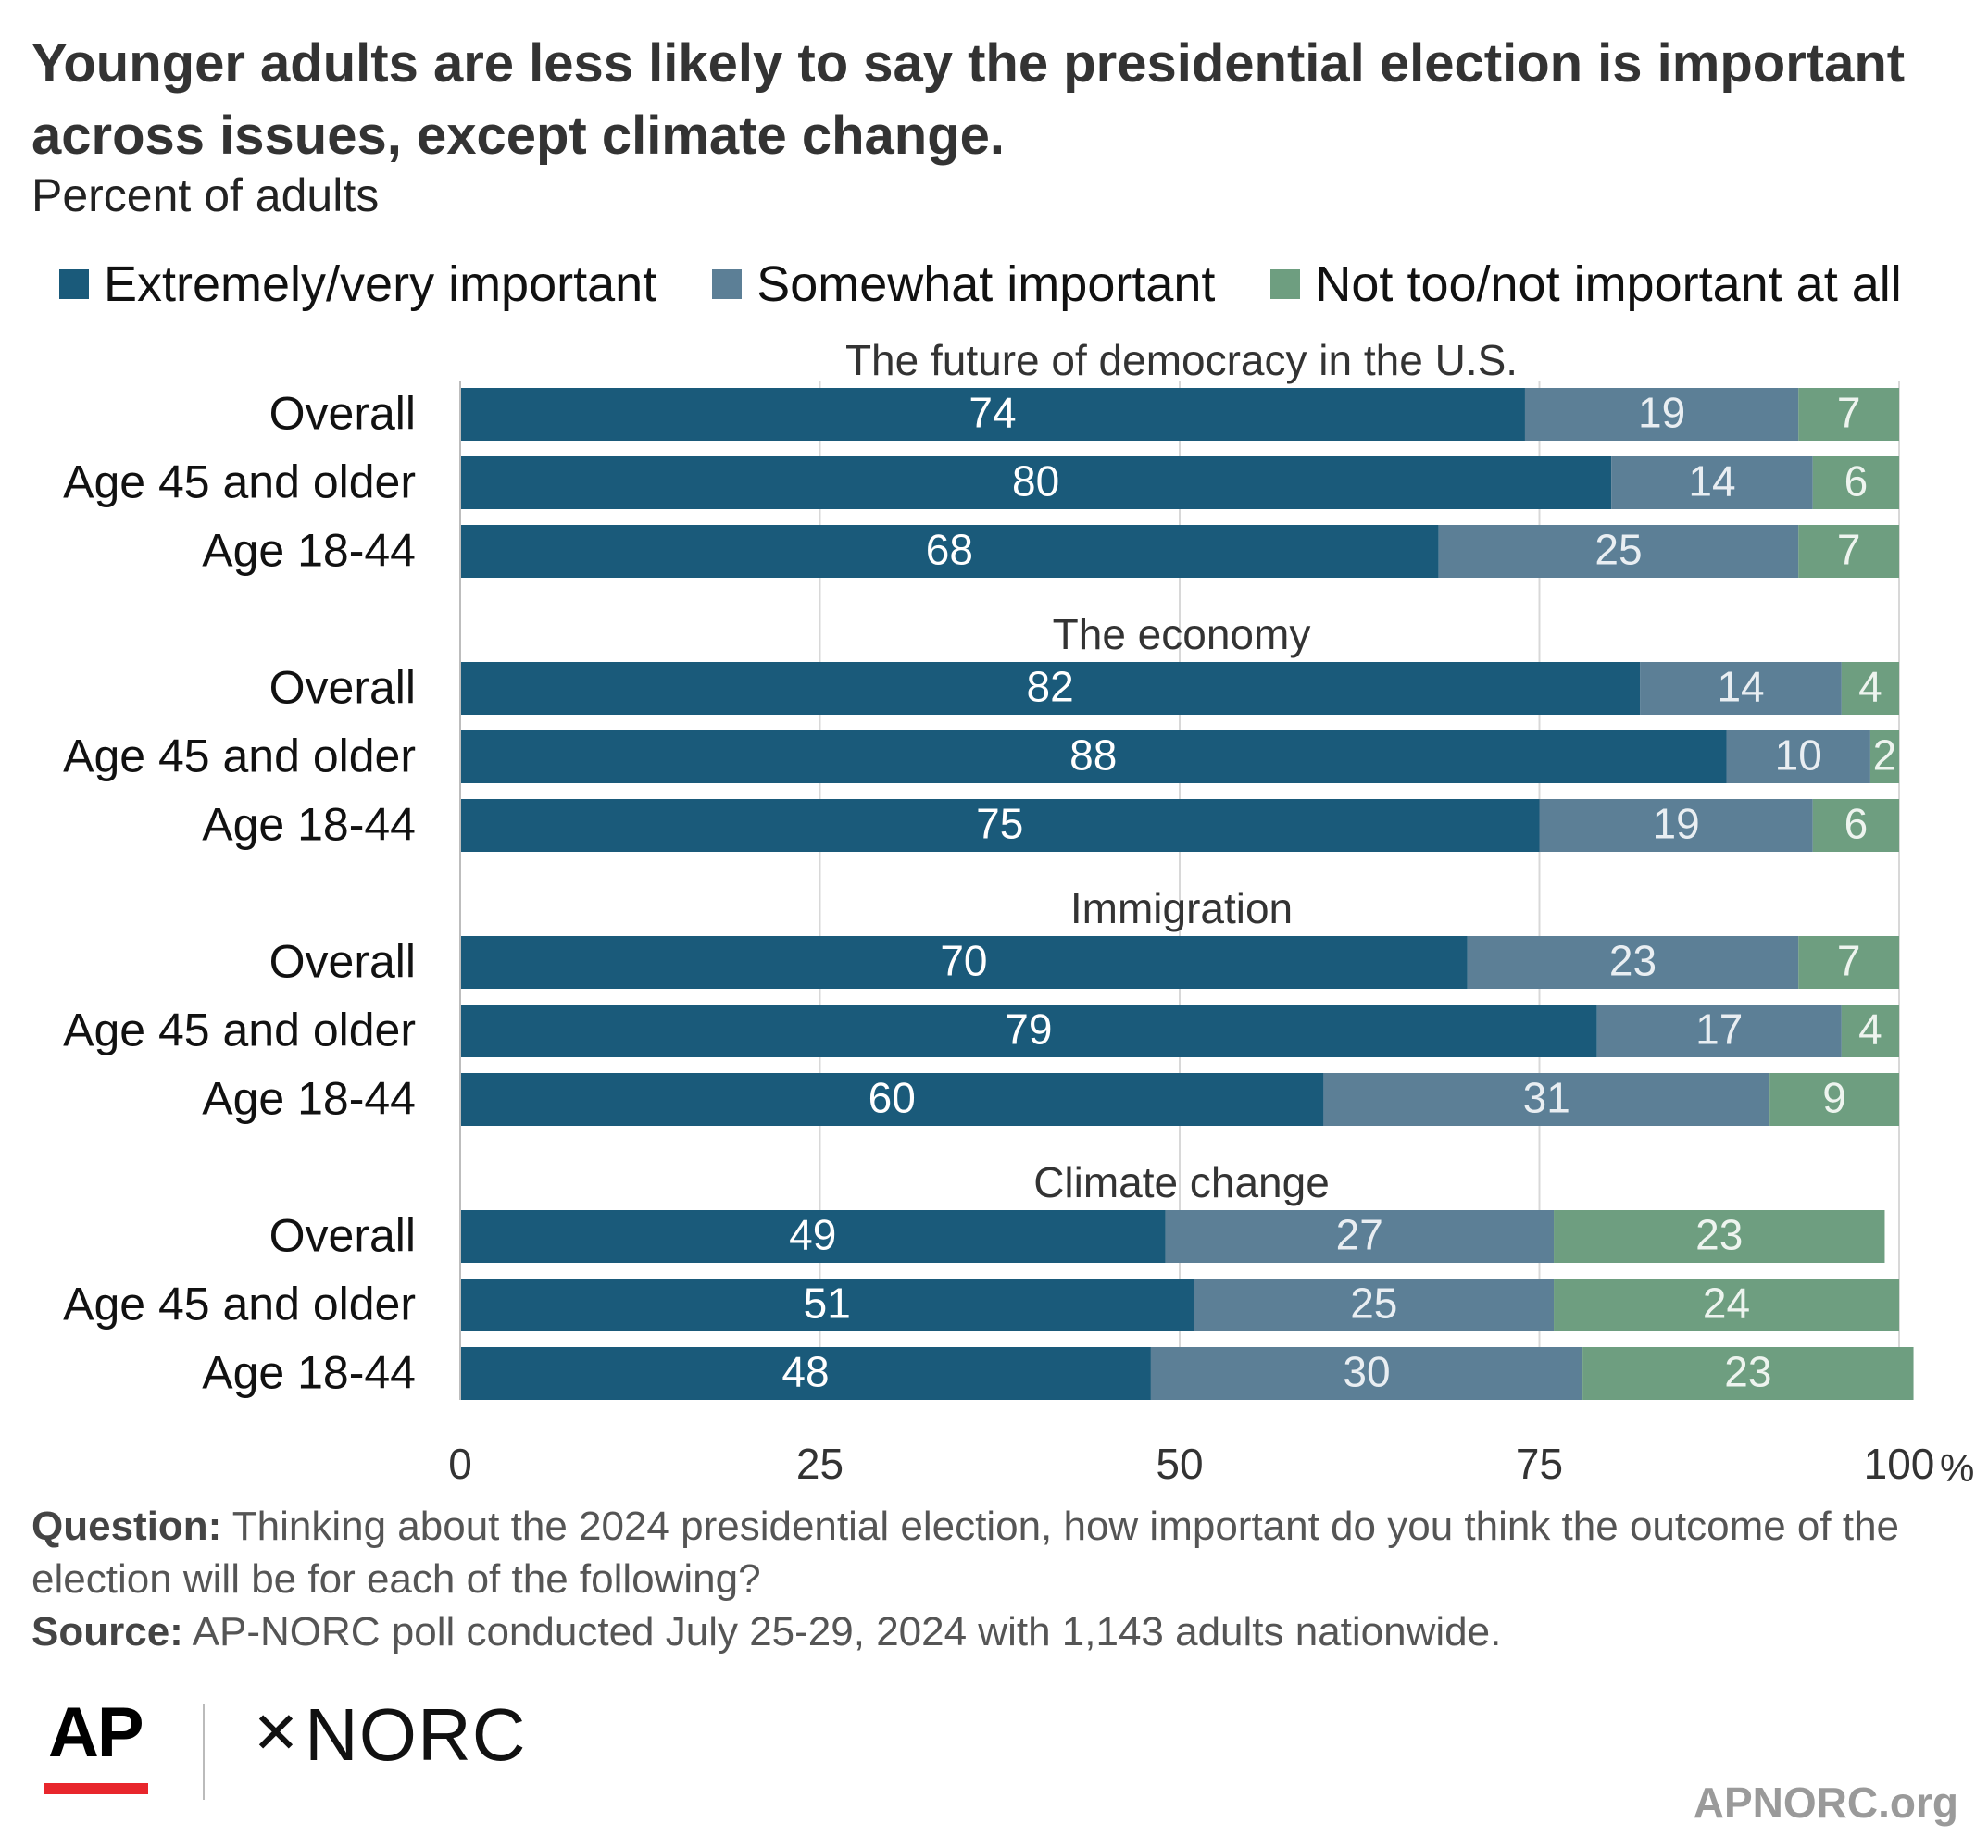 This screenshot has height=1848, width=1988. I want to click on data-label: 88, so click(1093, 755).